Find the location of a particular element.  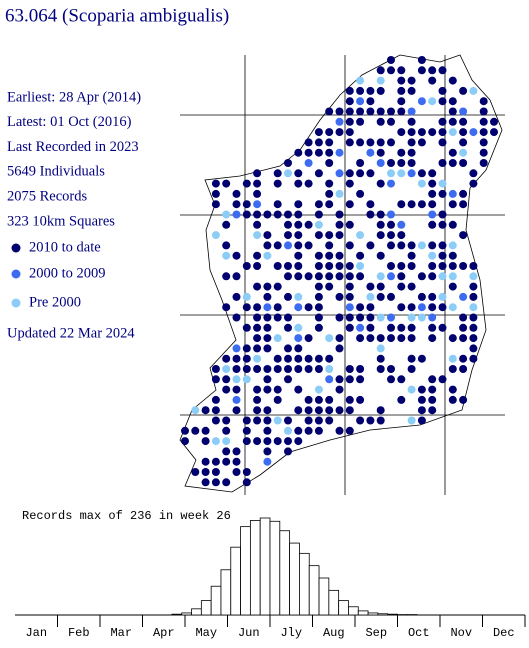

stat-line: 323 10km Squares is located at coordinates (61, 221).